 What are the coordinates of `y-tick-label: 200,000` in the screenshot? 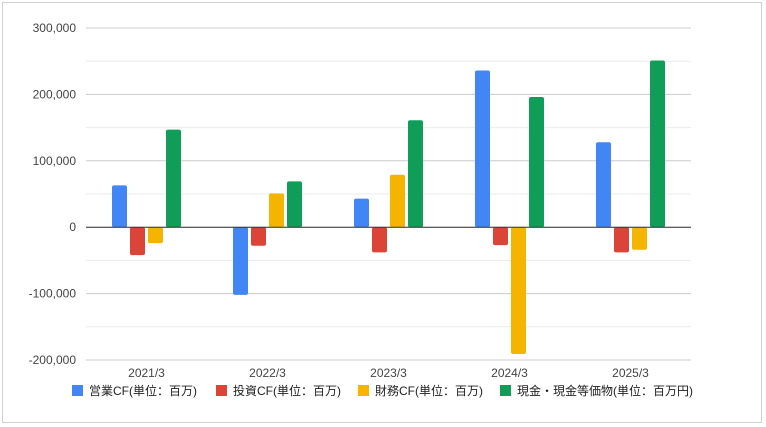 It's located at (55, 94).